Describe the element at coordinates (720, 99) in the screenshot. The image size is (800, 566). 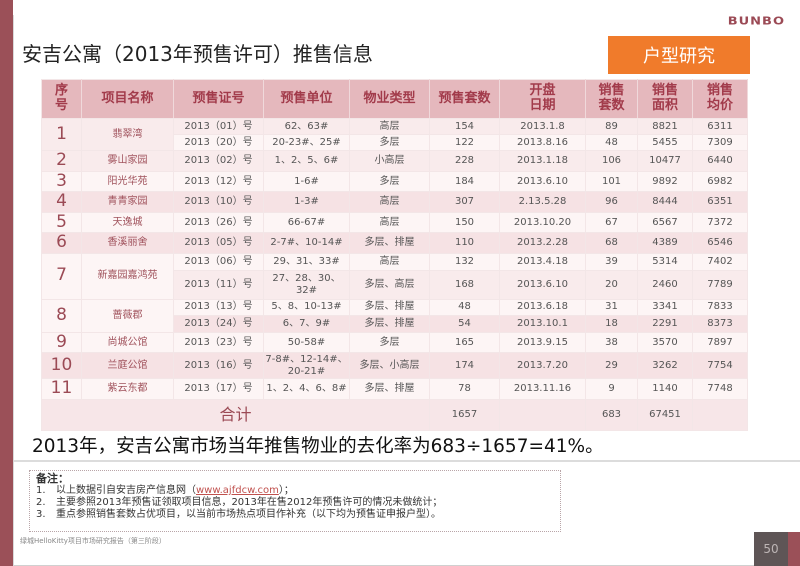
I see `col-avg-price: 销售 均价` at that location.